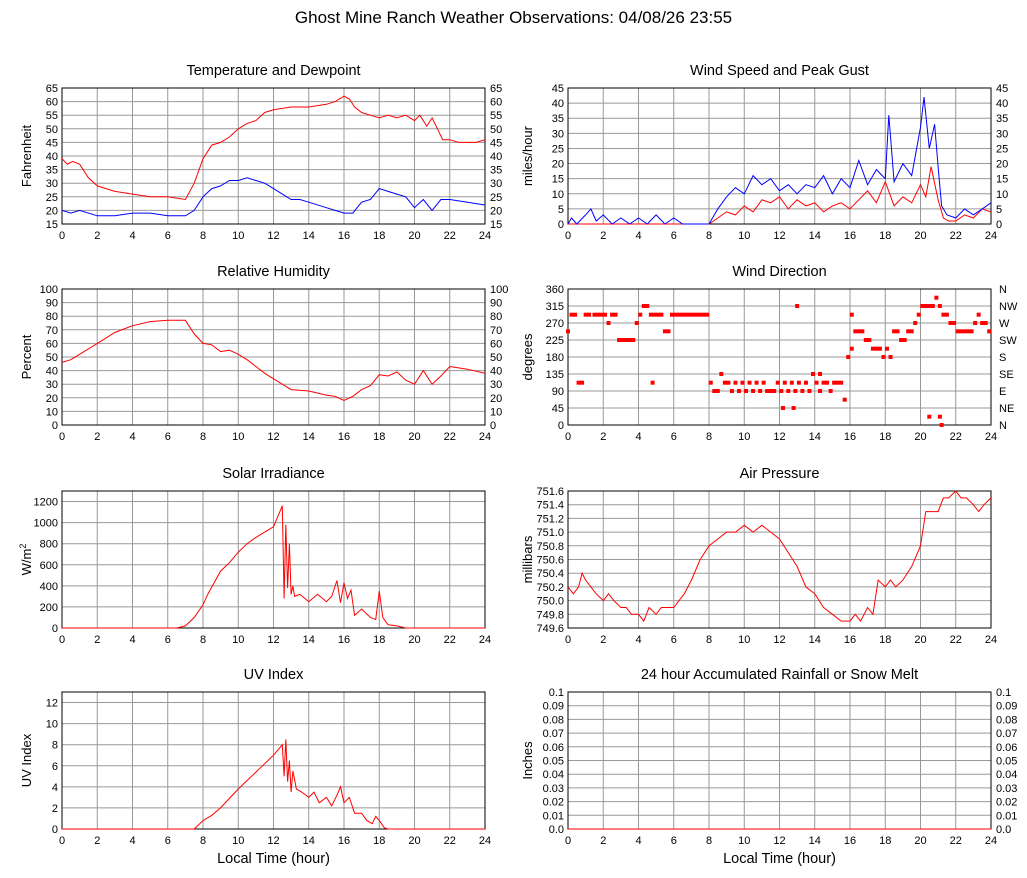 This screenshot has width=1027, height=878. Describe the element at coordinates (499, 290) in the screenshot. I see `y-tick-label-right: 100` at that location.